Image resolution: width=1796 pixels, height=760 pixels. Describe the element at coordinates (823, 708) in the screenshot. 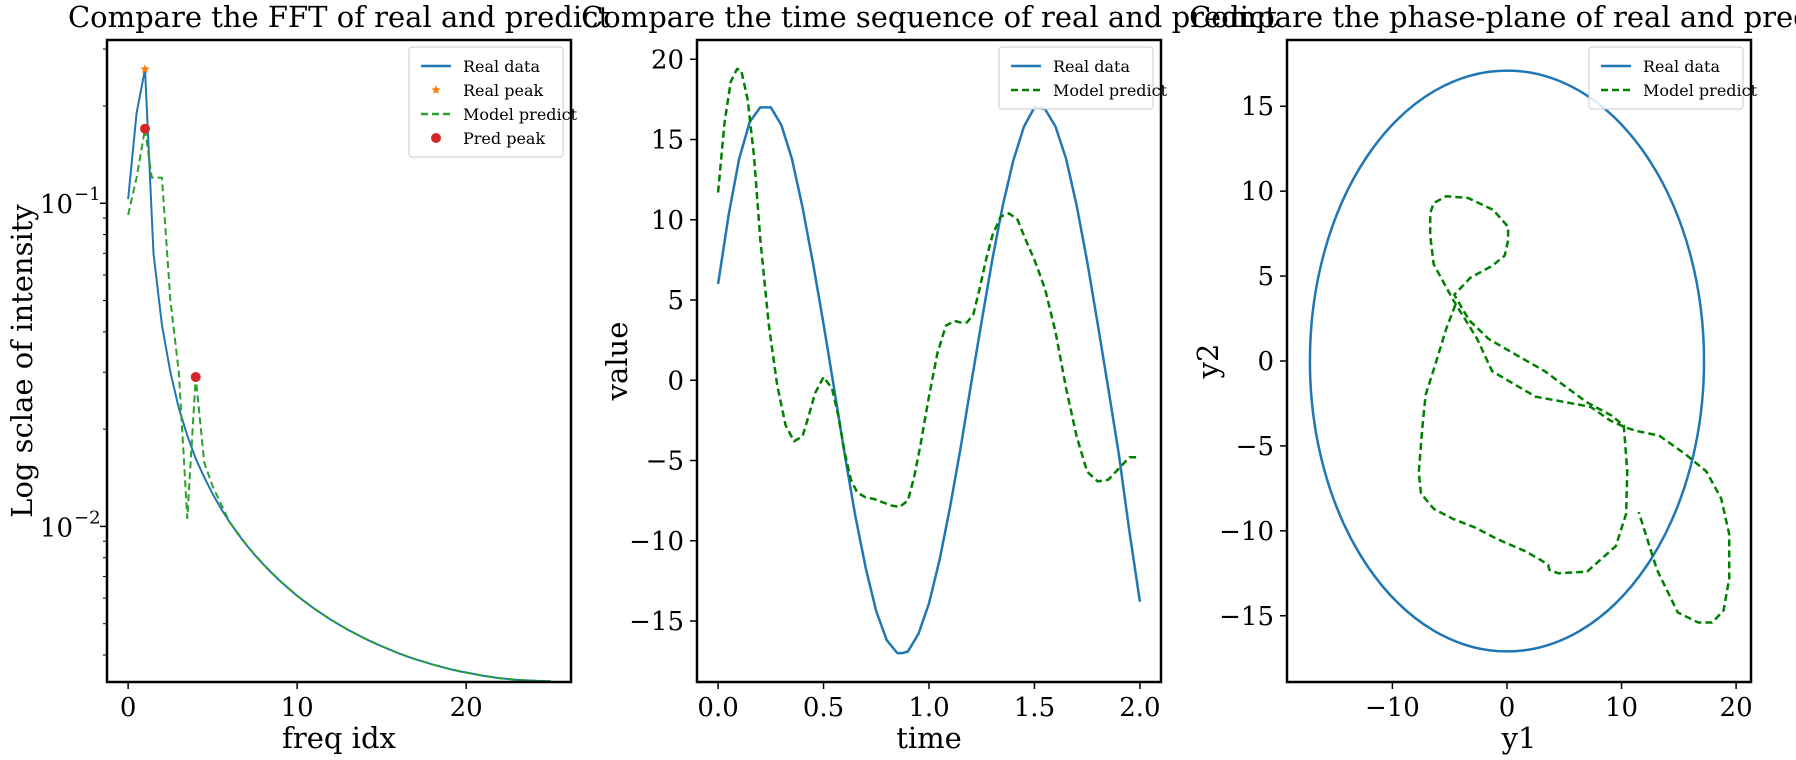

I see `x-tick-label: 0.5` at that location.